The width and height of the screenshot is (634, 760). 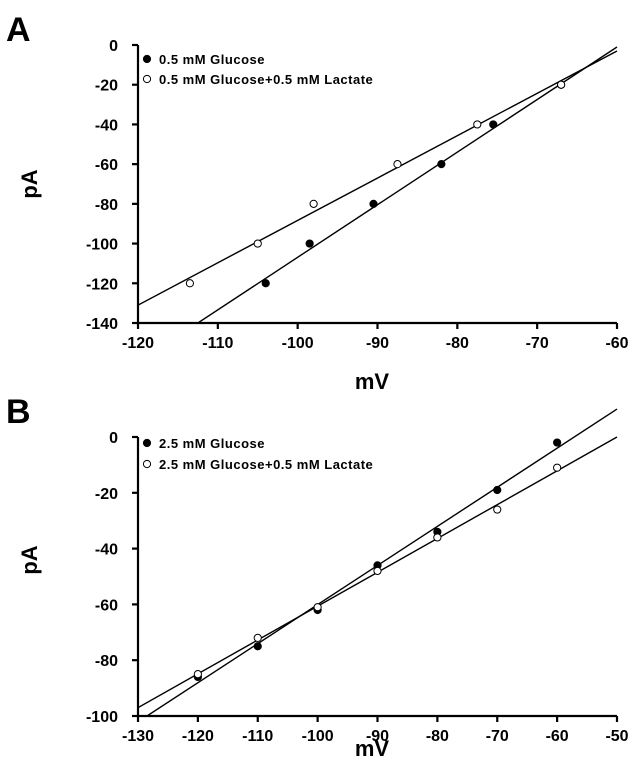 I want to click on panel-b-y-tick-label-1: -20, so click(x=106, y=494).